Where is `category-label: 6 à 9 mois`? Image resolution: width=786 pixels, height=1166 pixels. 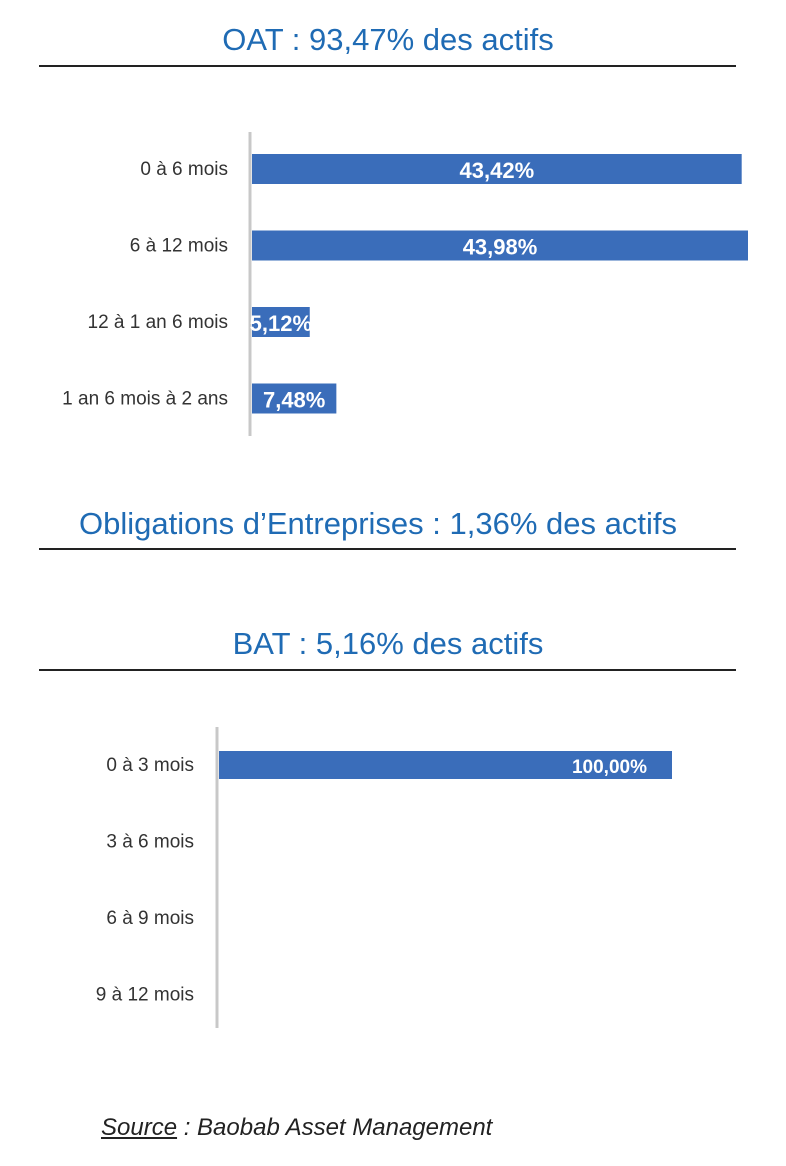
category-label: 6 à 9 mois is located at coordinates (150, 918).